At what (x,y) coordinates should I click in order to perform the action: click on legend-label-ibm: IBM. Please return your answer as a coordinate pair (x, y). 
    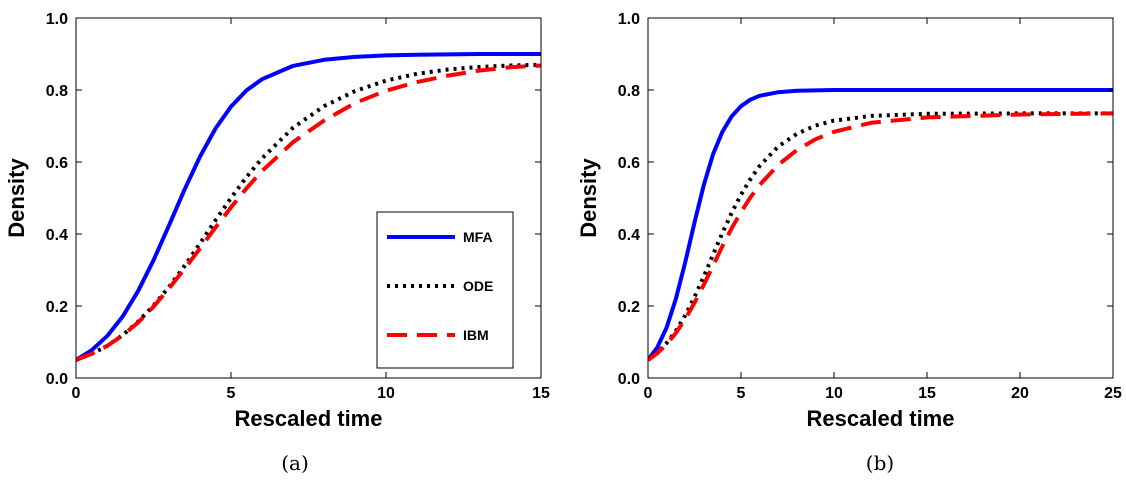
    Looking at the image, I should click on (476, 335).